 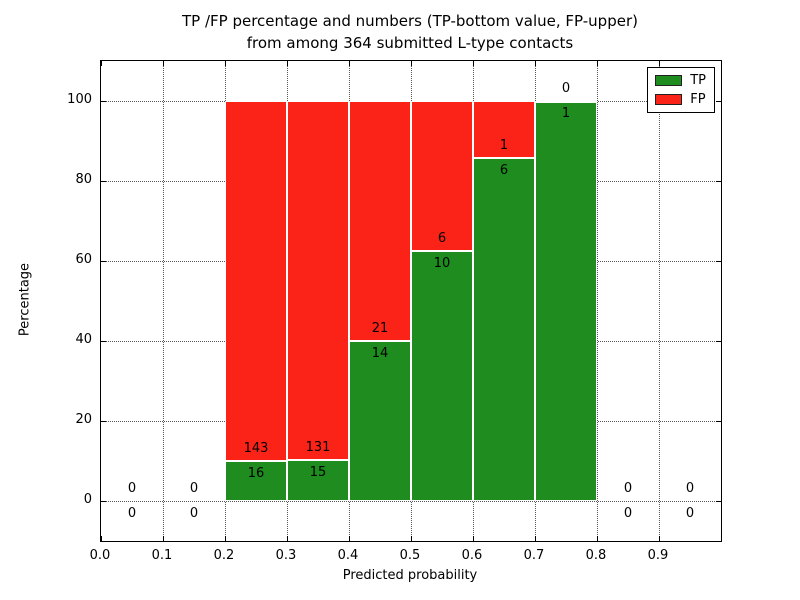 I want to click on tp-count-label: 15, so click(x=318, y=472).